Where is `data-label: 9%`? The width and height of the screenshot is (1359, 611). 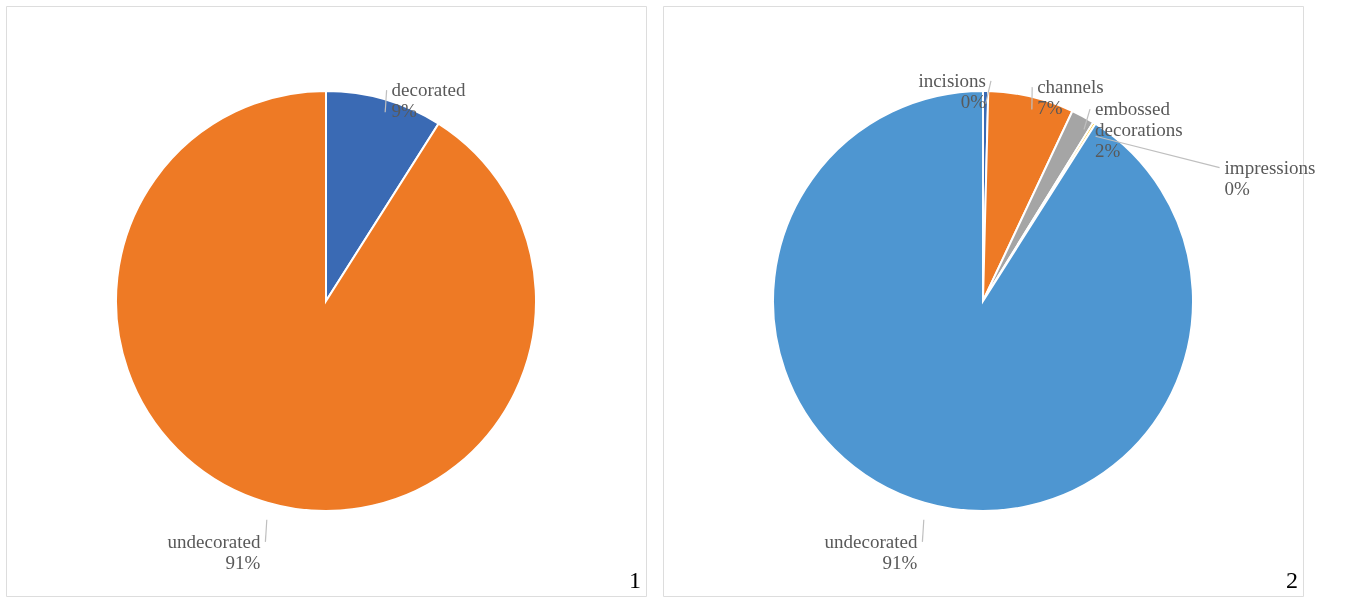
data-label: 9% is located at coordinates (404, 111).